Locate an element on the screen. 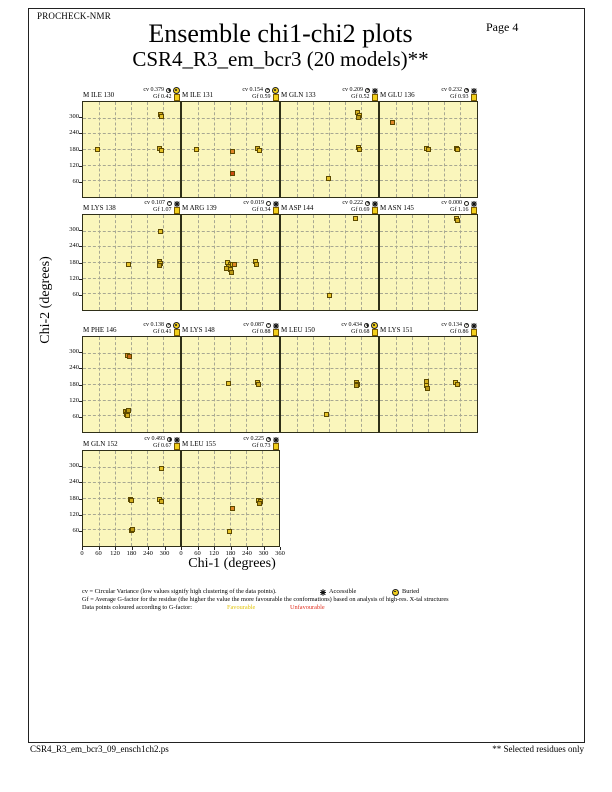 Image resolution: width=612 pixels, height=792 pixels. plot-stats: cv 0.434 Gf 0.68 is located at coordinates (359, 329).